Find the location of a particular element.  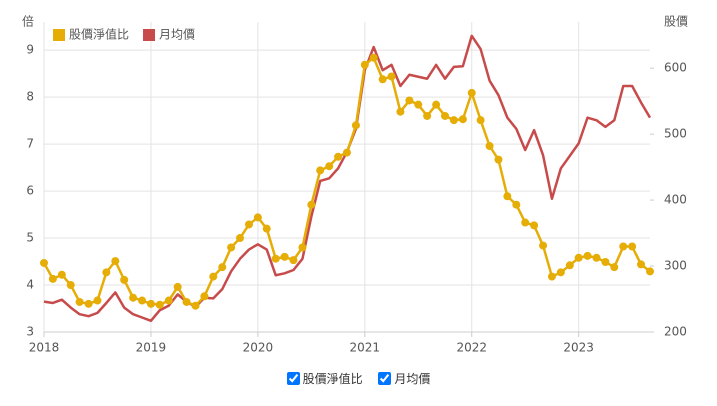

y2-tick-label: 300 is located at coordinates (675, 266).